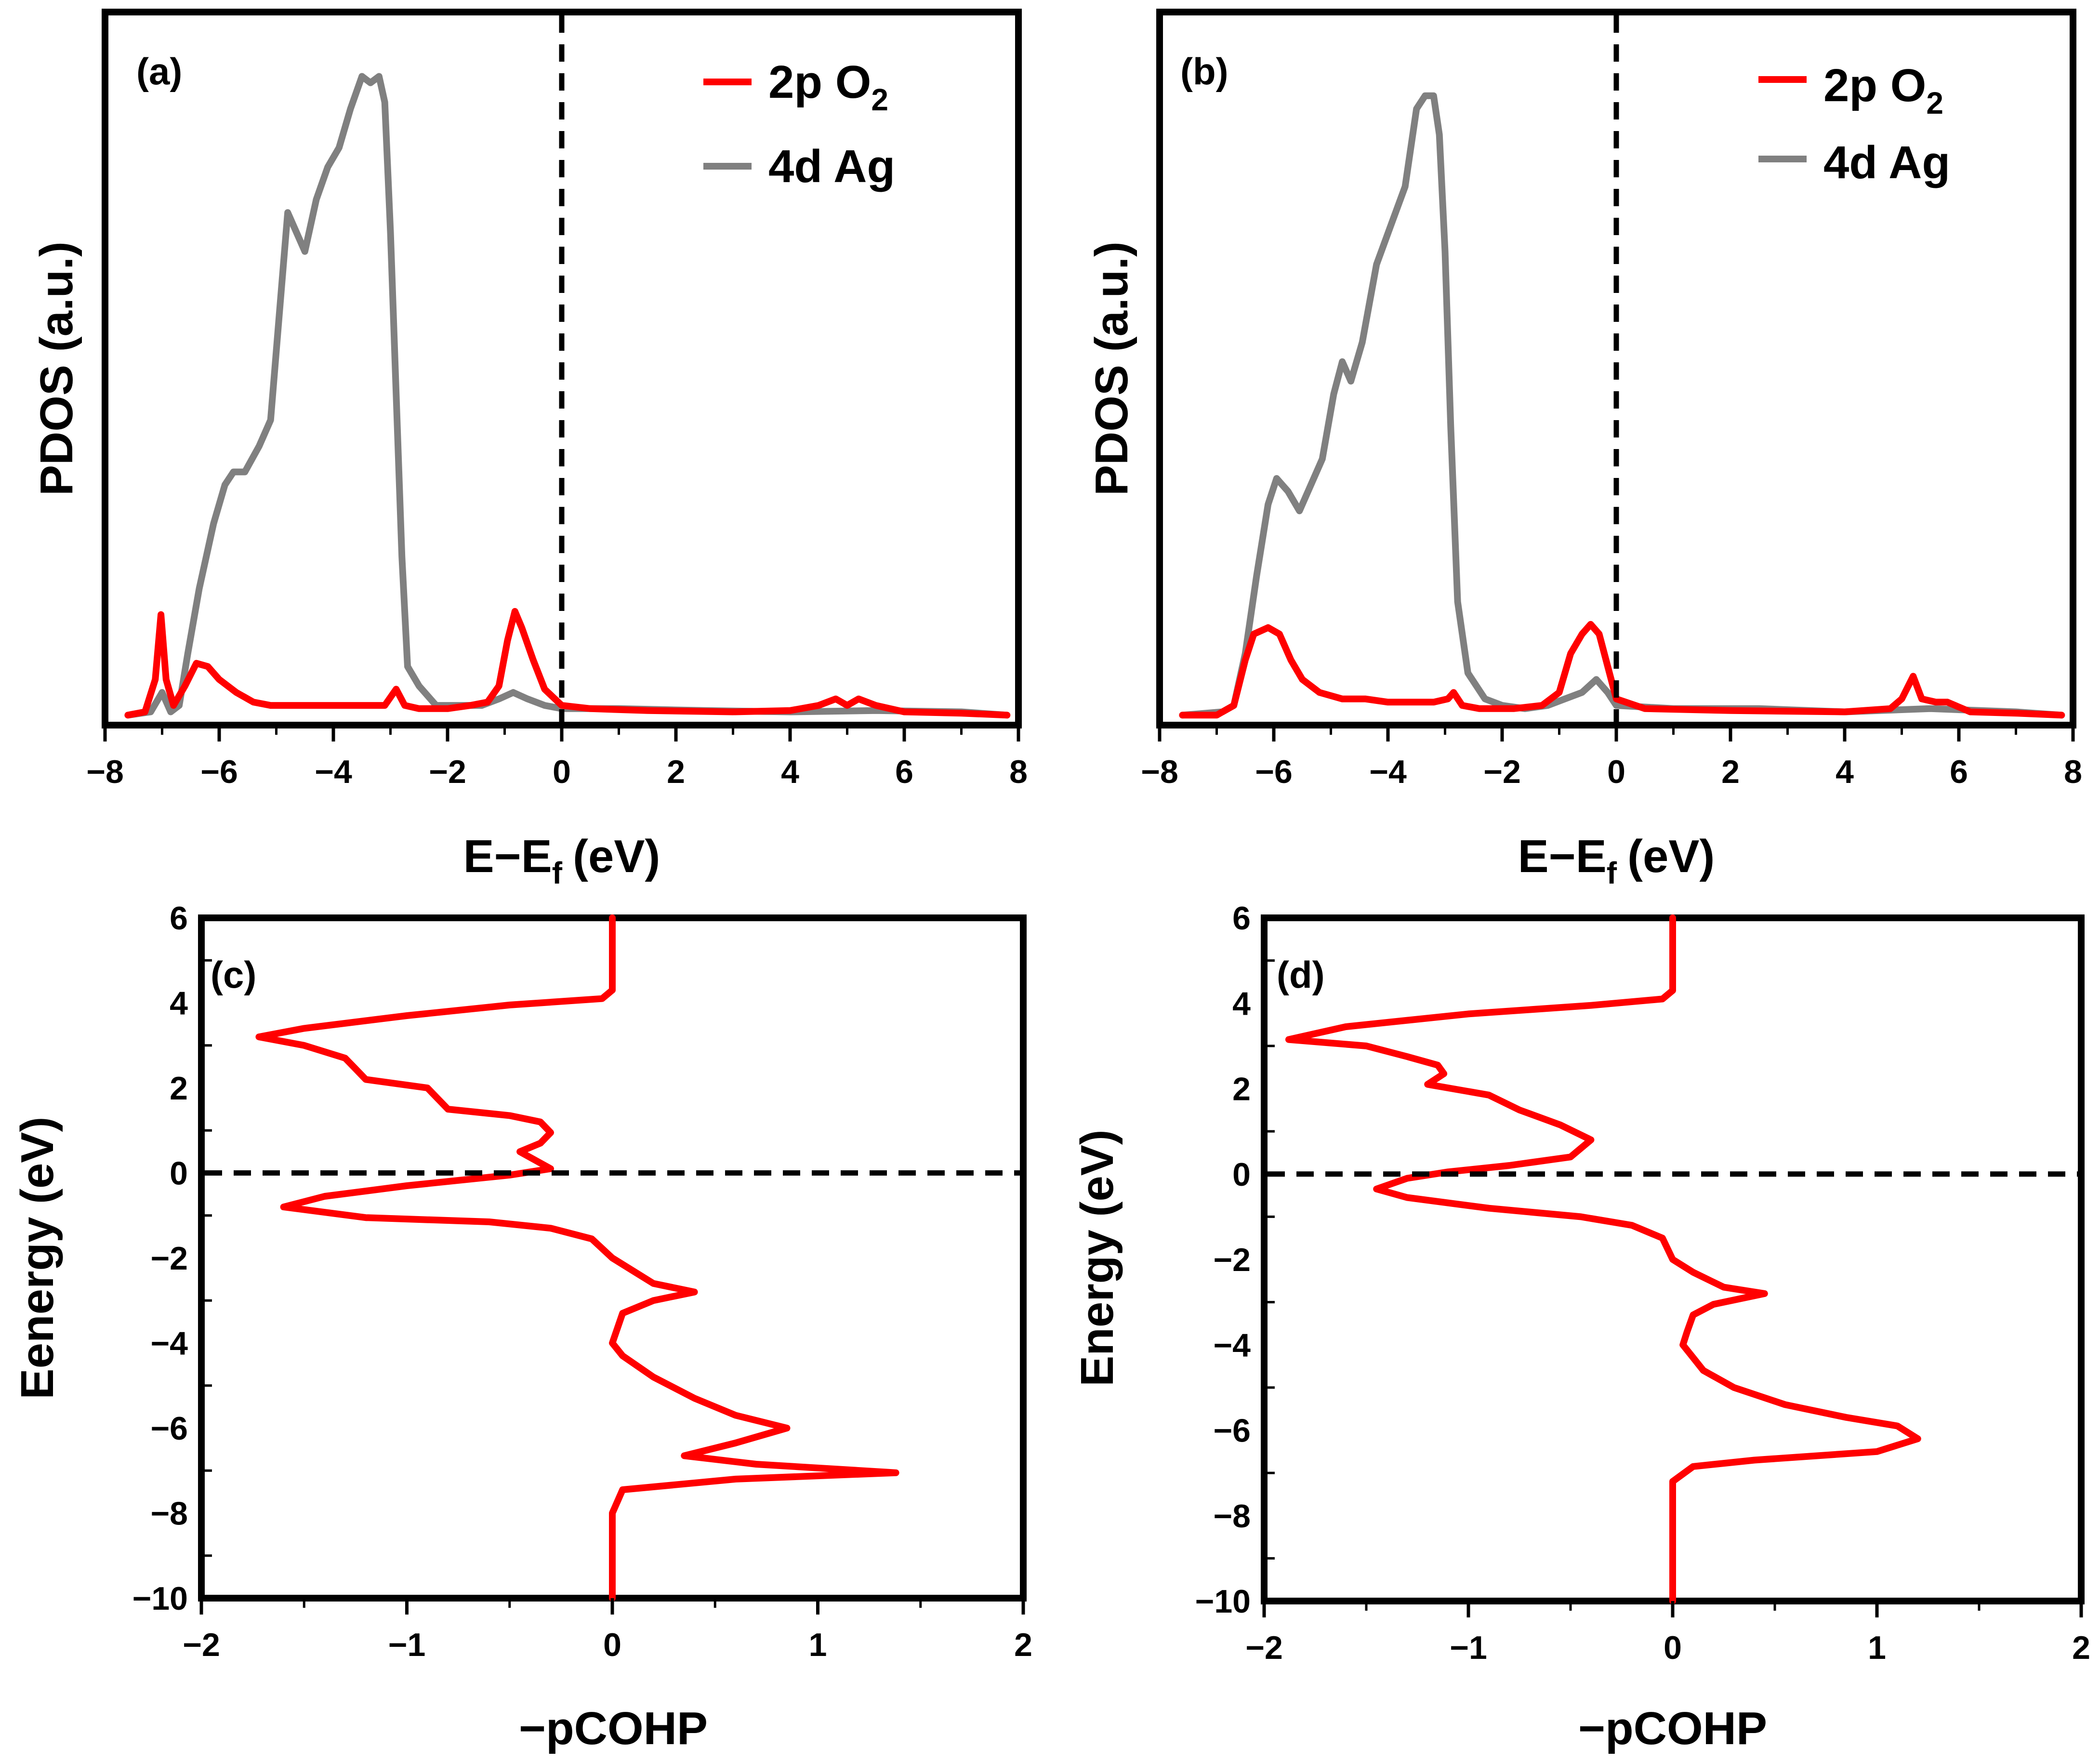 The width and height of the screenshot is (2100, 1761). What do you see at coordinates (169, 1343) in the screenshot?
I see `panel-c-y-tick-label: −4` at bounding box center [169, 1343].